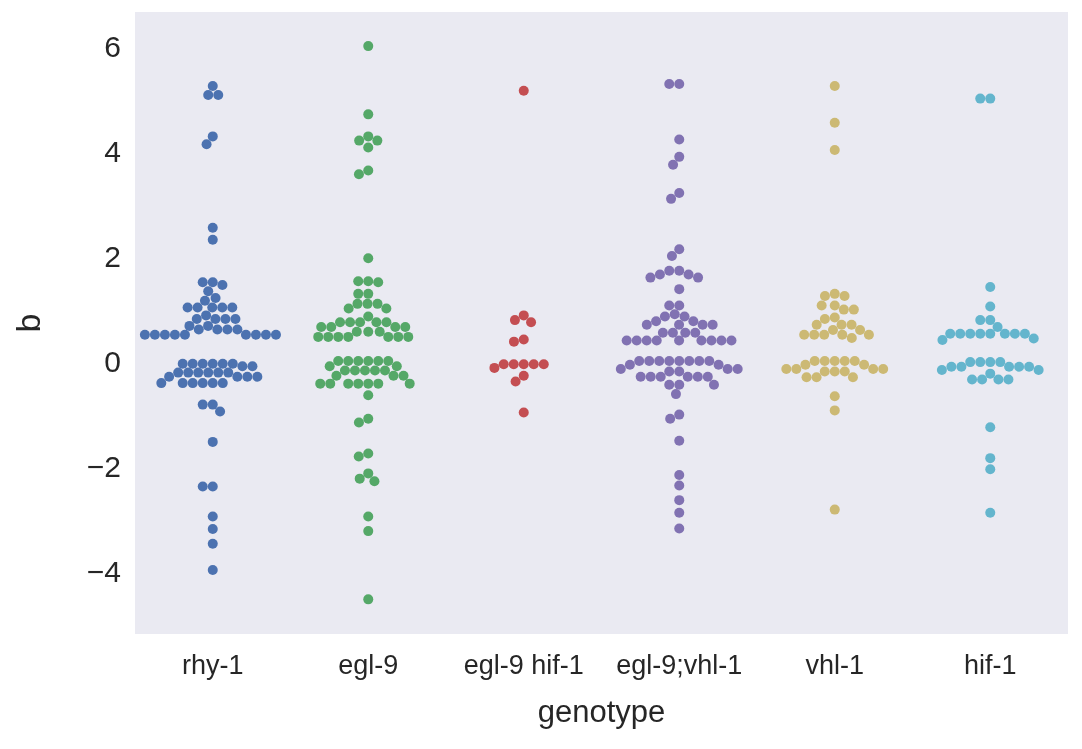  What do you see at coordinates (112, 256) in the screenshot?
I see `y-tick-label: 2` at bounding box center [112, 256].